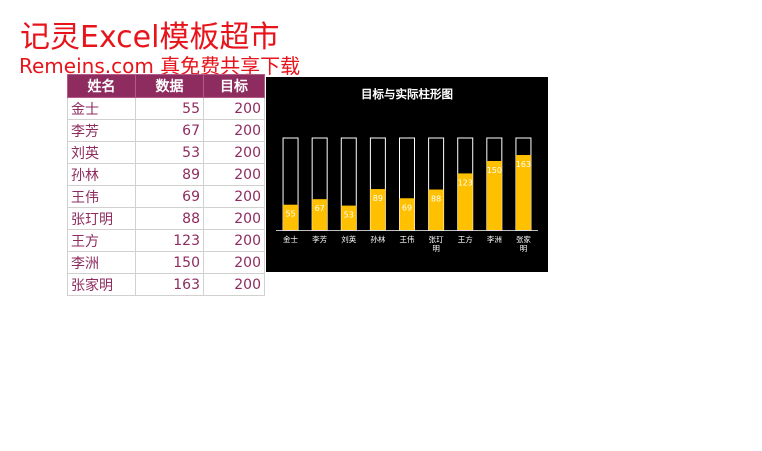 Image resolution: width=762 pixels, height=451 pixels. I want to click on table-row: 李芳 67 200, so click(166, 130).